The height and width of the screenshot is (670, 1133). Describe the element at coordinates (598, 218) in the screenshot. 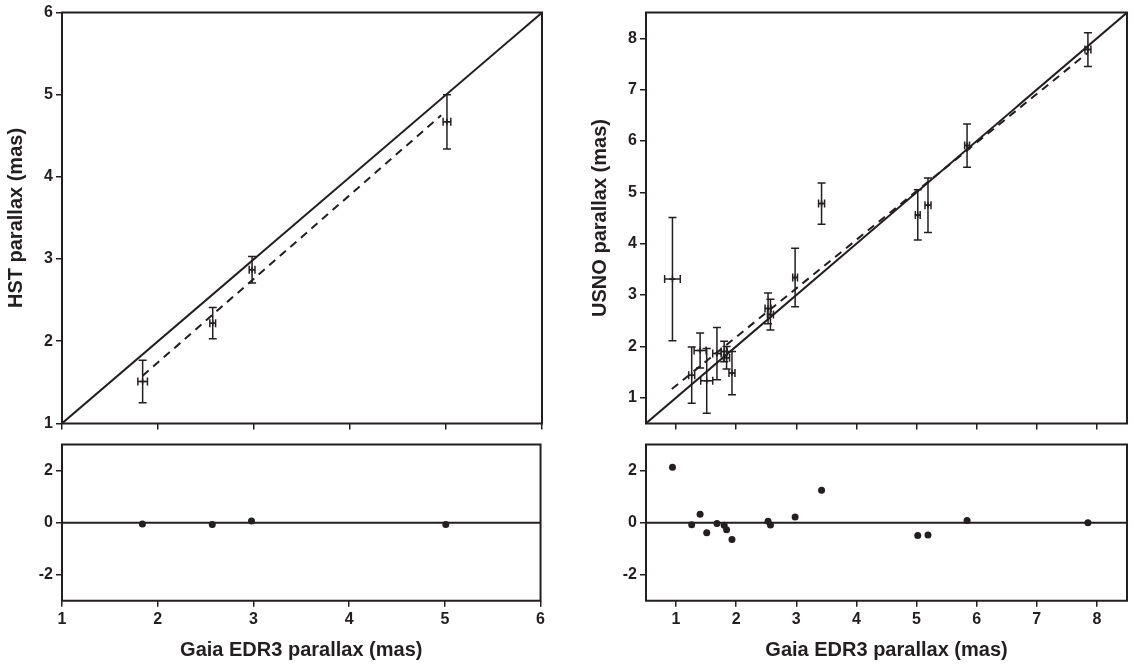

I see `y-axis-title: USNO parallax (mas)` at that location.